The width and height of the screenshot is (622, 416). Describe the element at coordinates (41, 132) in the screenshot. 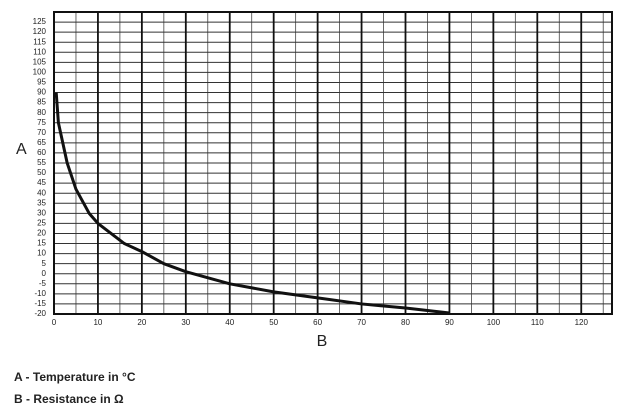

I see `y-tick-label: 70` at that location.